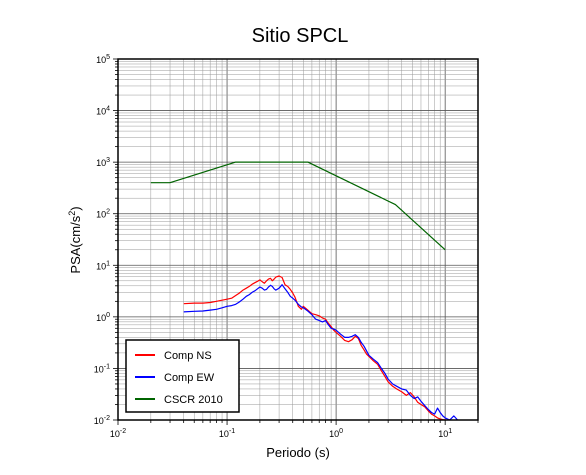 The height and width of the screenshot is (475, 586). I want to click on y-axis-label-base: PSA(cm/s, so click(75, 244).